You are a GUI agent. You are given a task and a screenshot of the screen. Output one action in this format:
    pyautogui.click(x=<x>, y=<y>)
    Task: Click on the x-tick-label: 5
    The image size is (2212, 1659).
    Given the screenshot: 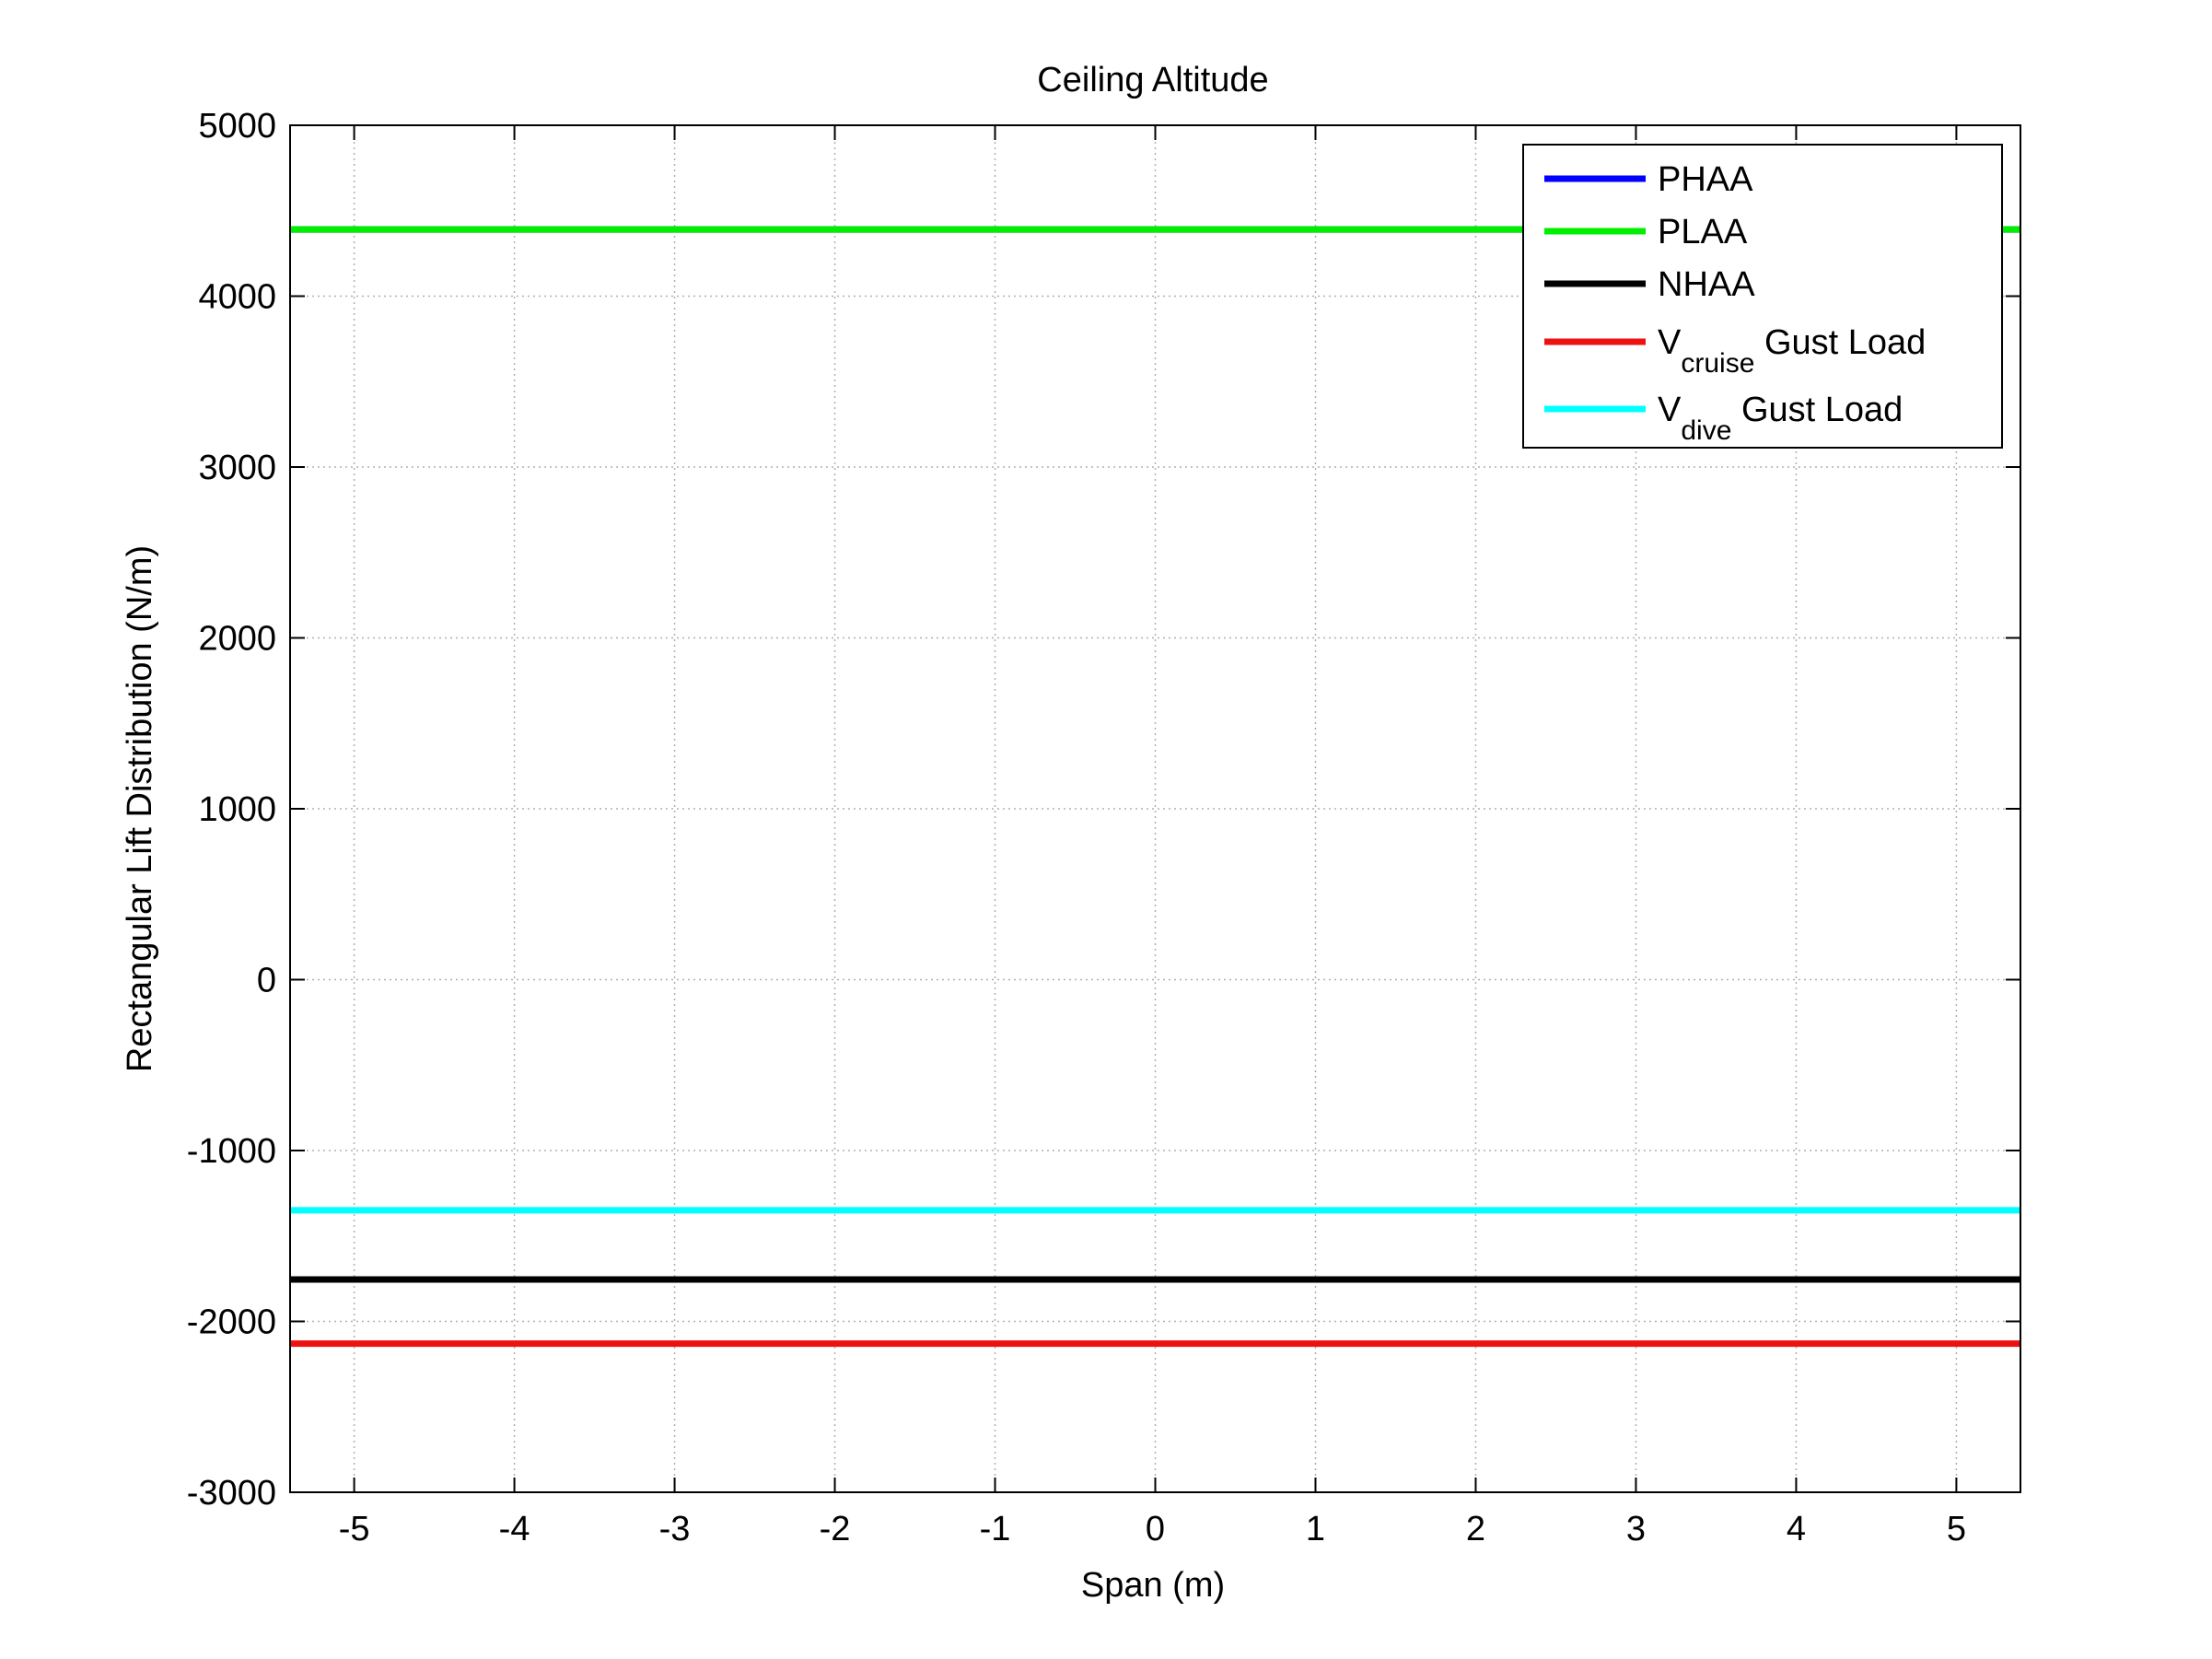 What is the action you would take?
    pyautogui.click(x=1957, y=1529)
    